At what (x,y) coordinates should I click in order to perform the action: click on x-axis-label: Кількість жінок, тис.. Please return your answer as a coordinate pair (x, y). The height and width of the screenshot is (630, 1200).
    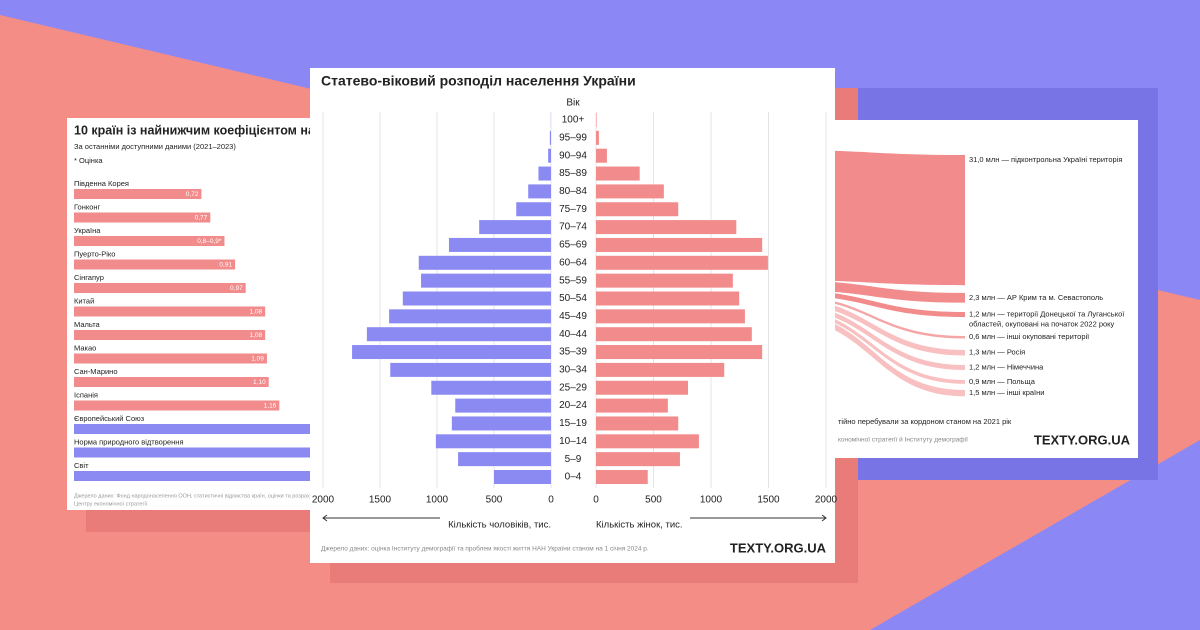
    Looking at the image, I should click on (639, 525).